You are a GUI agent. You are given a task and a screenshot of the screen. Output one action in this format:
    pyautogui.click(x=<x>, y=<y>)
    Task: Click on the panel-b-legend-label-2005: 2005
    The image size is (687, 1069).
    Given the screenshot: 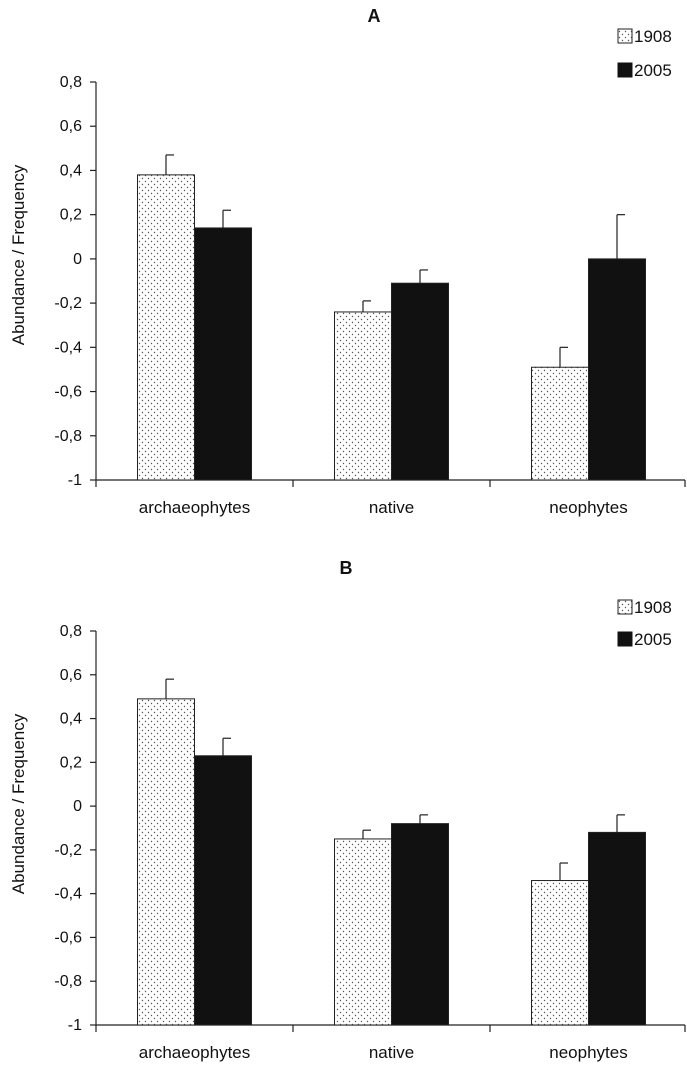 What is the action you would take?
    pyautogui.click(x=653, y=639)
    